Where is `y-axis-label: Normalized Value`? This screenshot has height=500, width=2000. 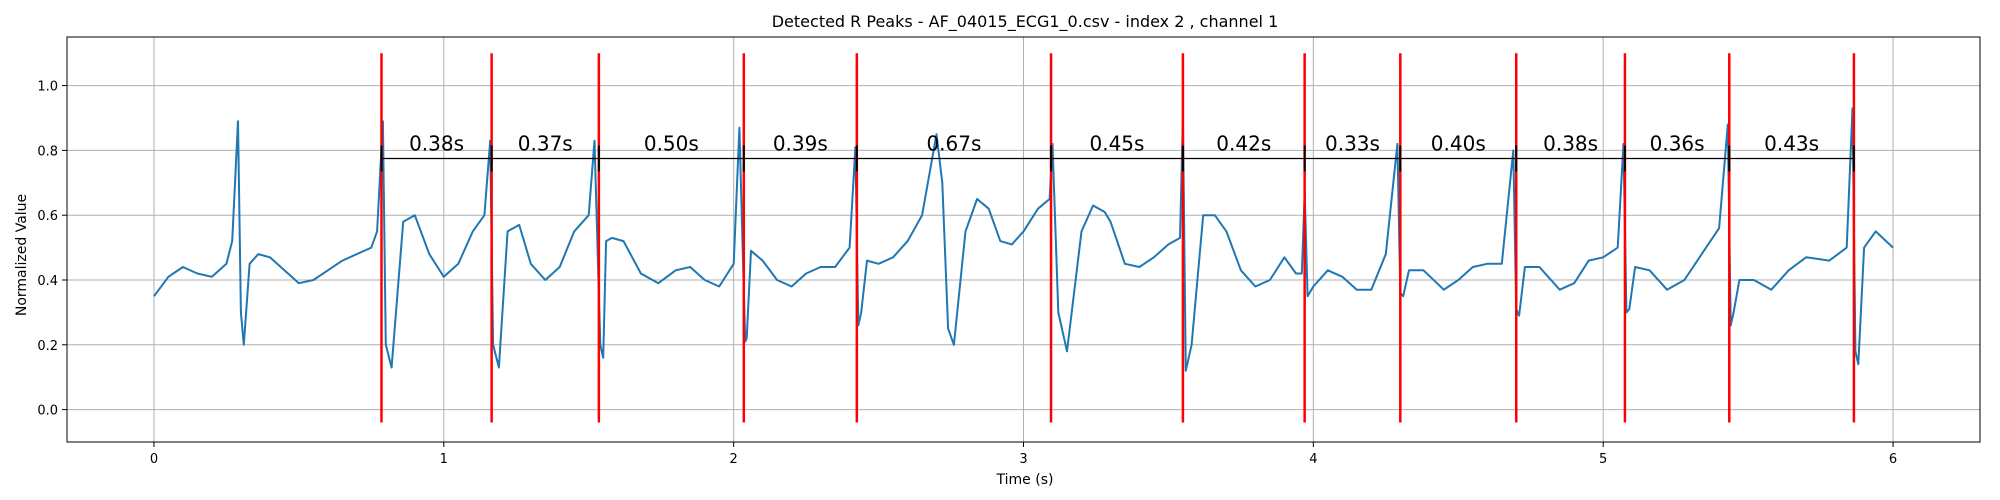 y-axis-label: Normalized Value is located at coordinates (22, 255).